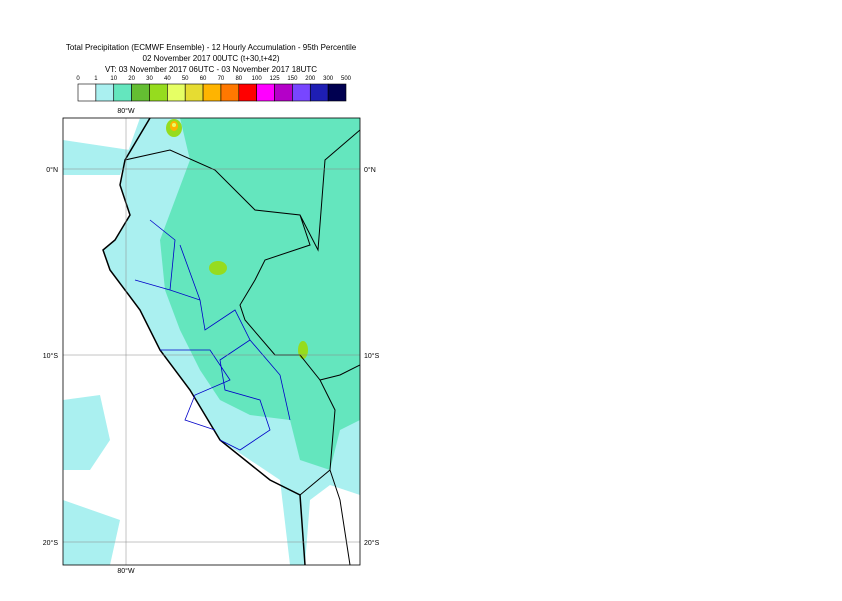  Describe the element at coordinates (203, 79) in the screenshot. I see `colorbar-label: 60` at that location.